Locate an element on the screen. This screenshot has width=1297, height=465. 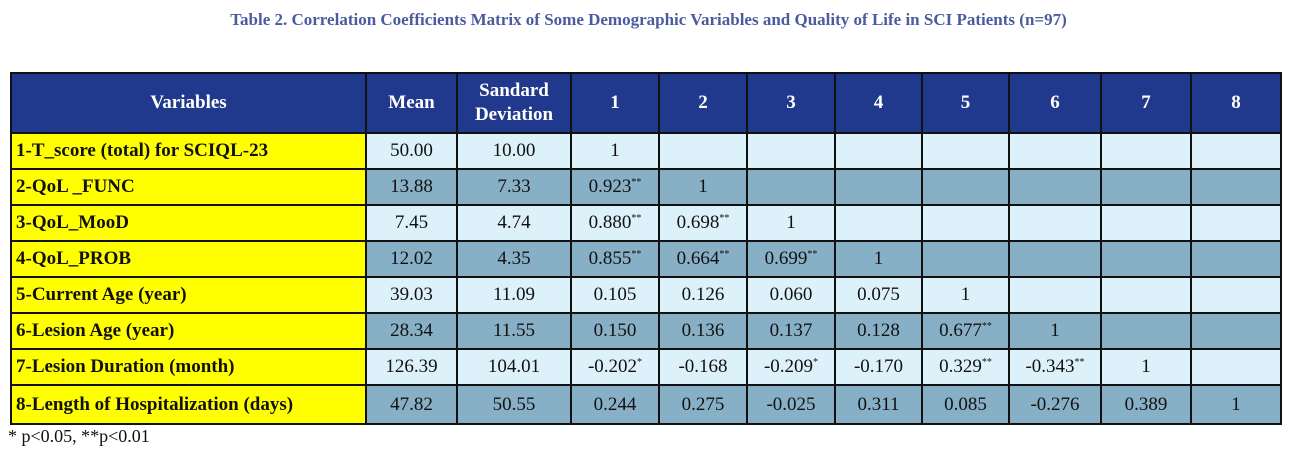
value-cell: 50.00 is located at coordinates (411, 151).